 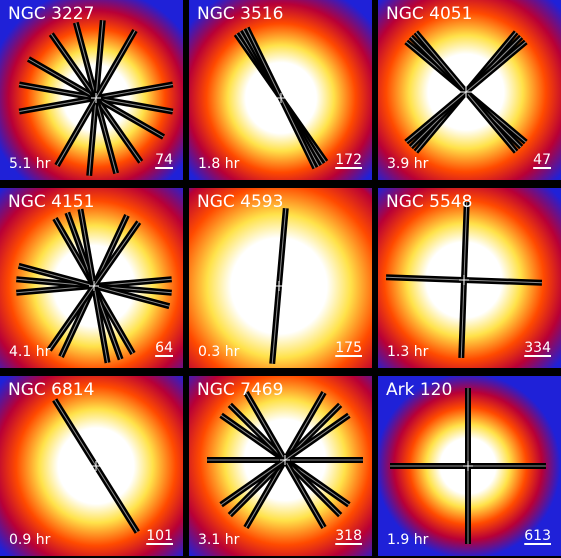 I want to click on exposure-time: 0.9 hr, so click(x=30, y=540).